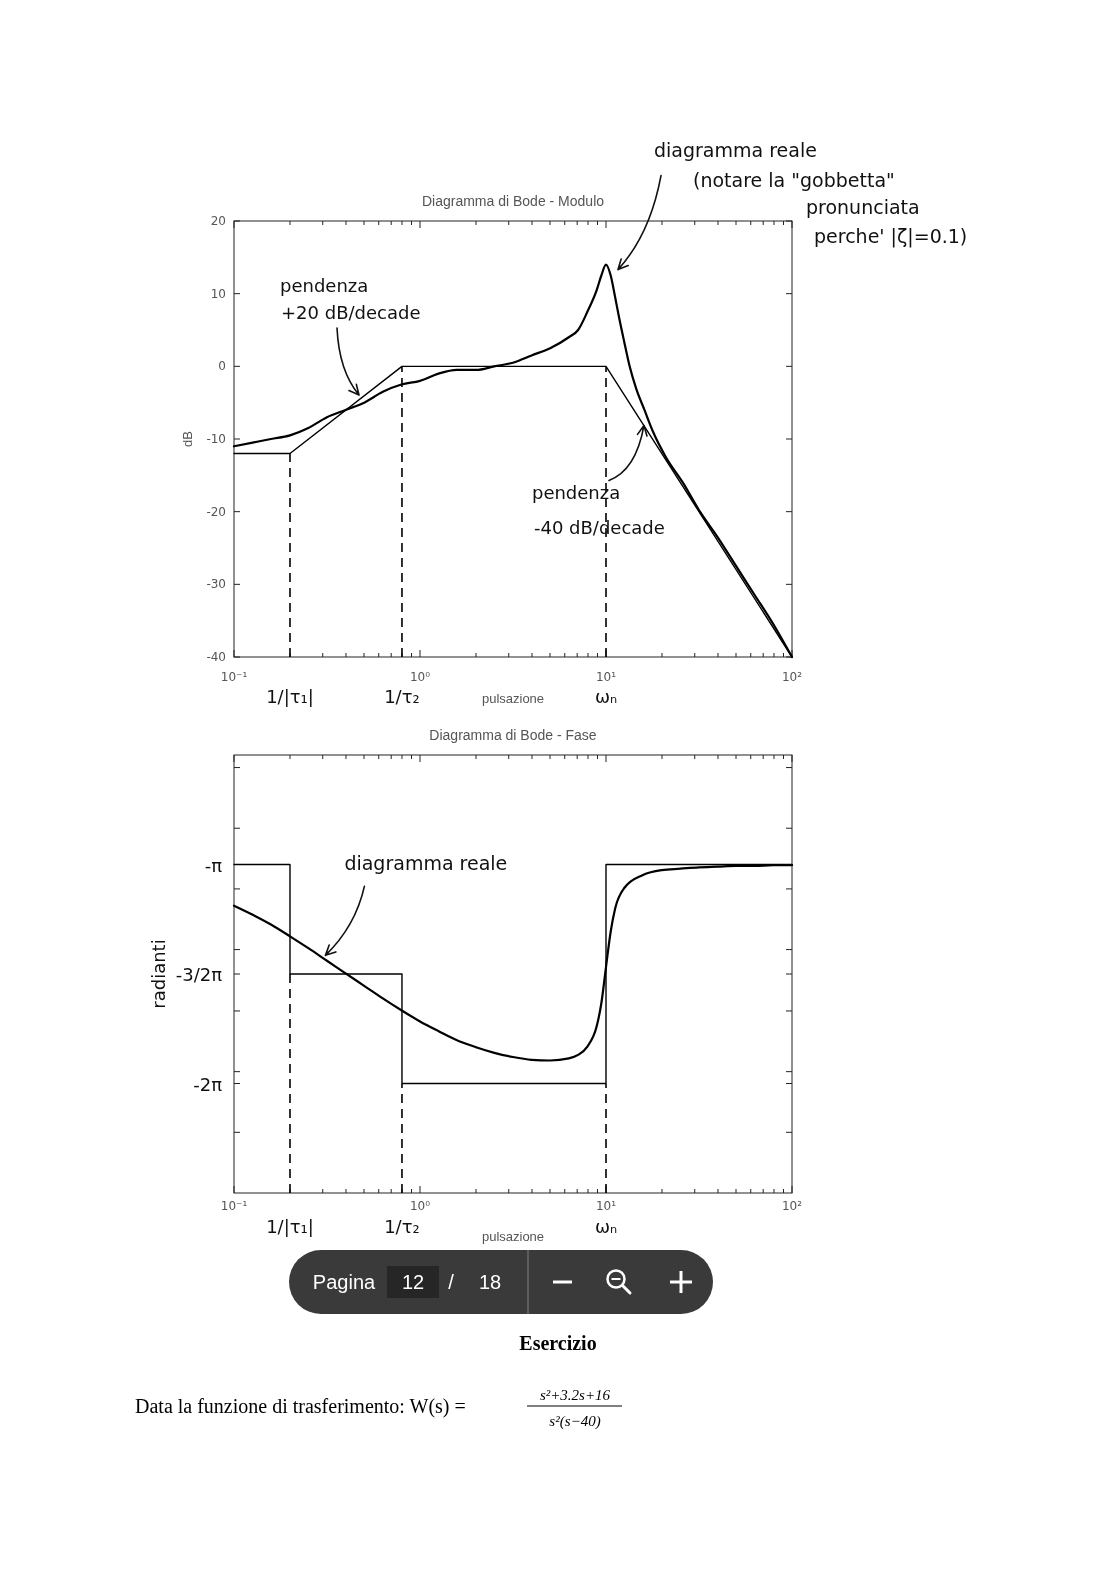  Describe the element at coordinates (216, 657) in the screenshot. I see `y-tick-label: -40` at that location.